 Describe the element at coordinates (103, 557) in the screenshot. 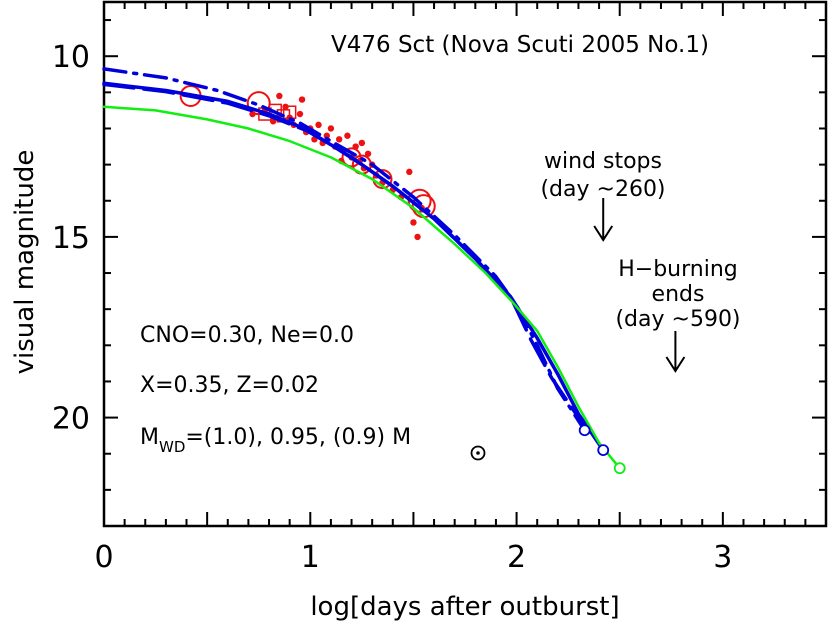

I see `x-tick-label: 0` at that location.